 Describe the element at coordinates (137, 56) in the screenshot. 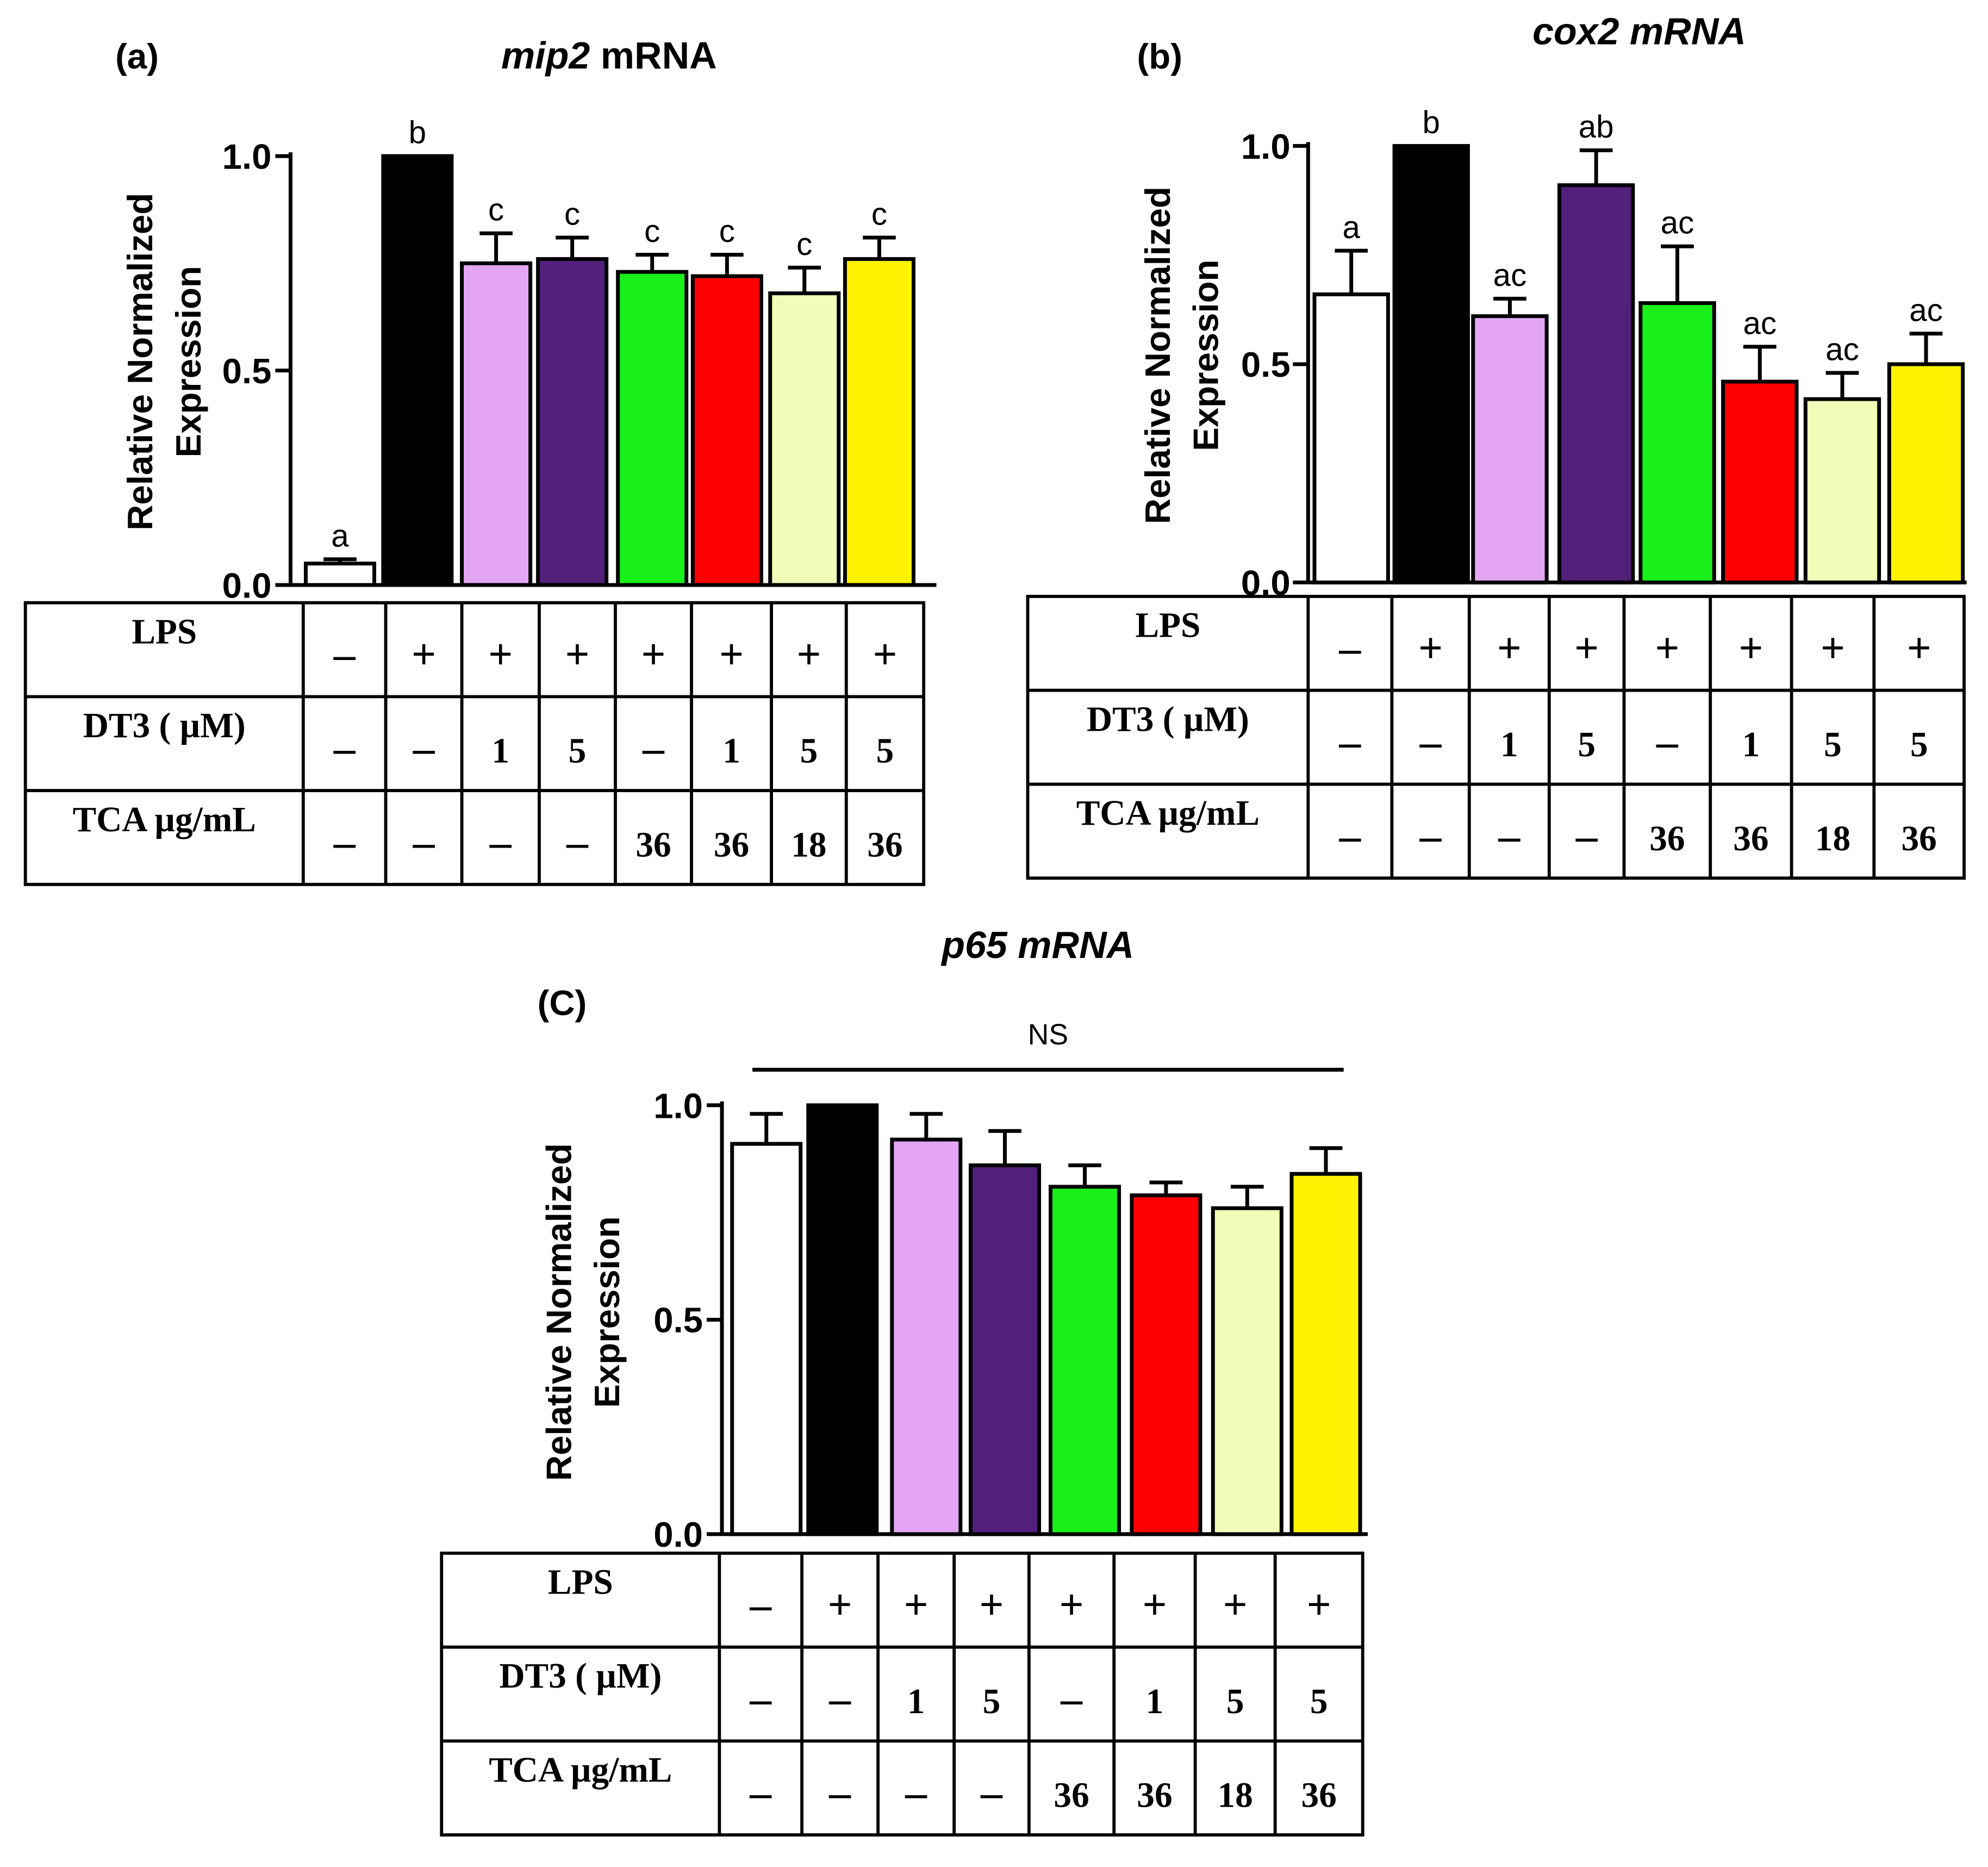

I see `panel-label: (a)` at that location.